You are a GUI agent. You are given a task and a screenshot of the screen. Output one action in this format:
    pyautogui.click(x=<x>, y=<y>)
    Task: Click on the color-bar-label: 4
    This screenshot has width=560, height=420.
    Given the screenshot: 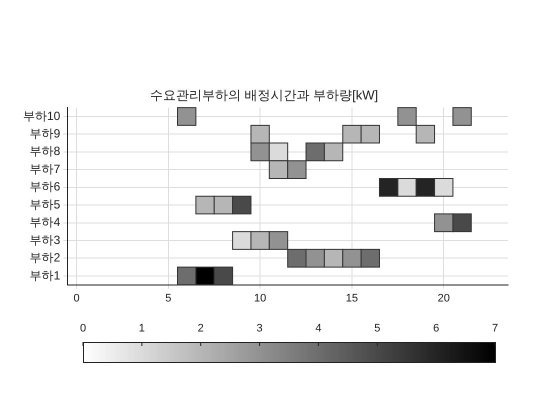 What is the action you would take?
    pyautogui.click(x=318, y=328)
    